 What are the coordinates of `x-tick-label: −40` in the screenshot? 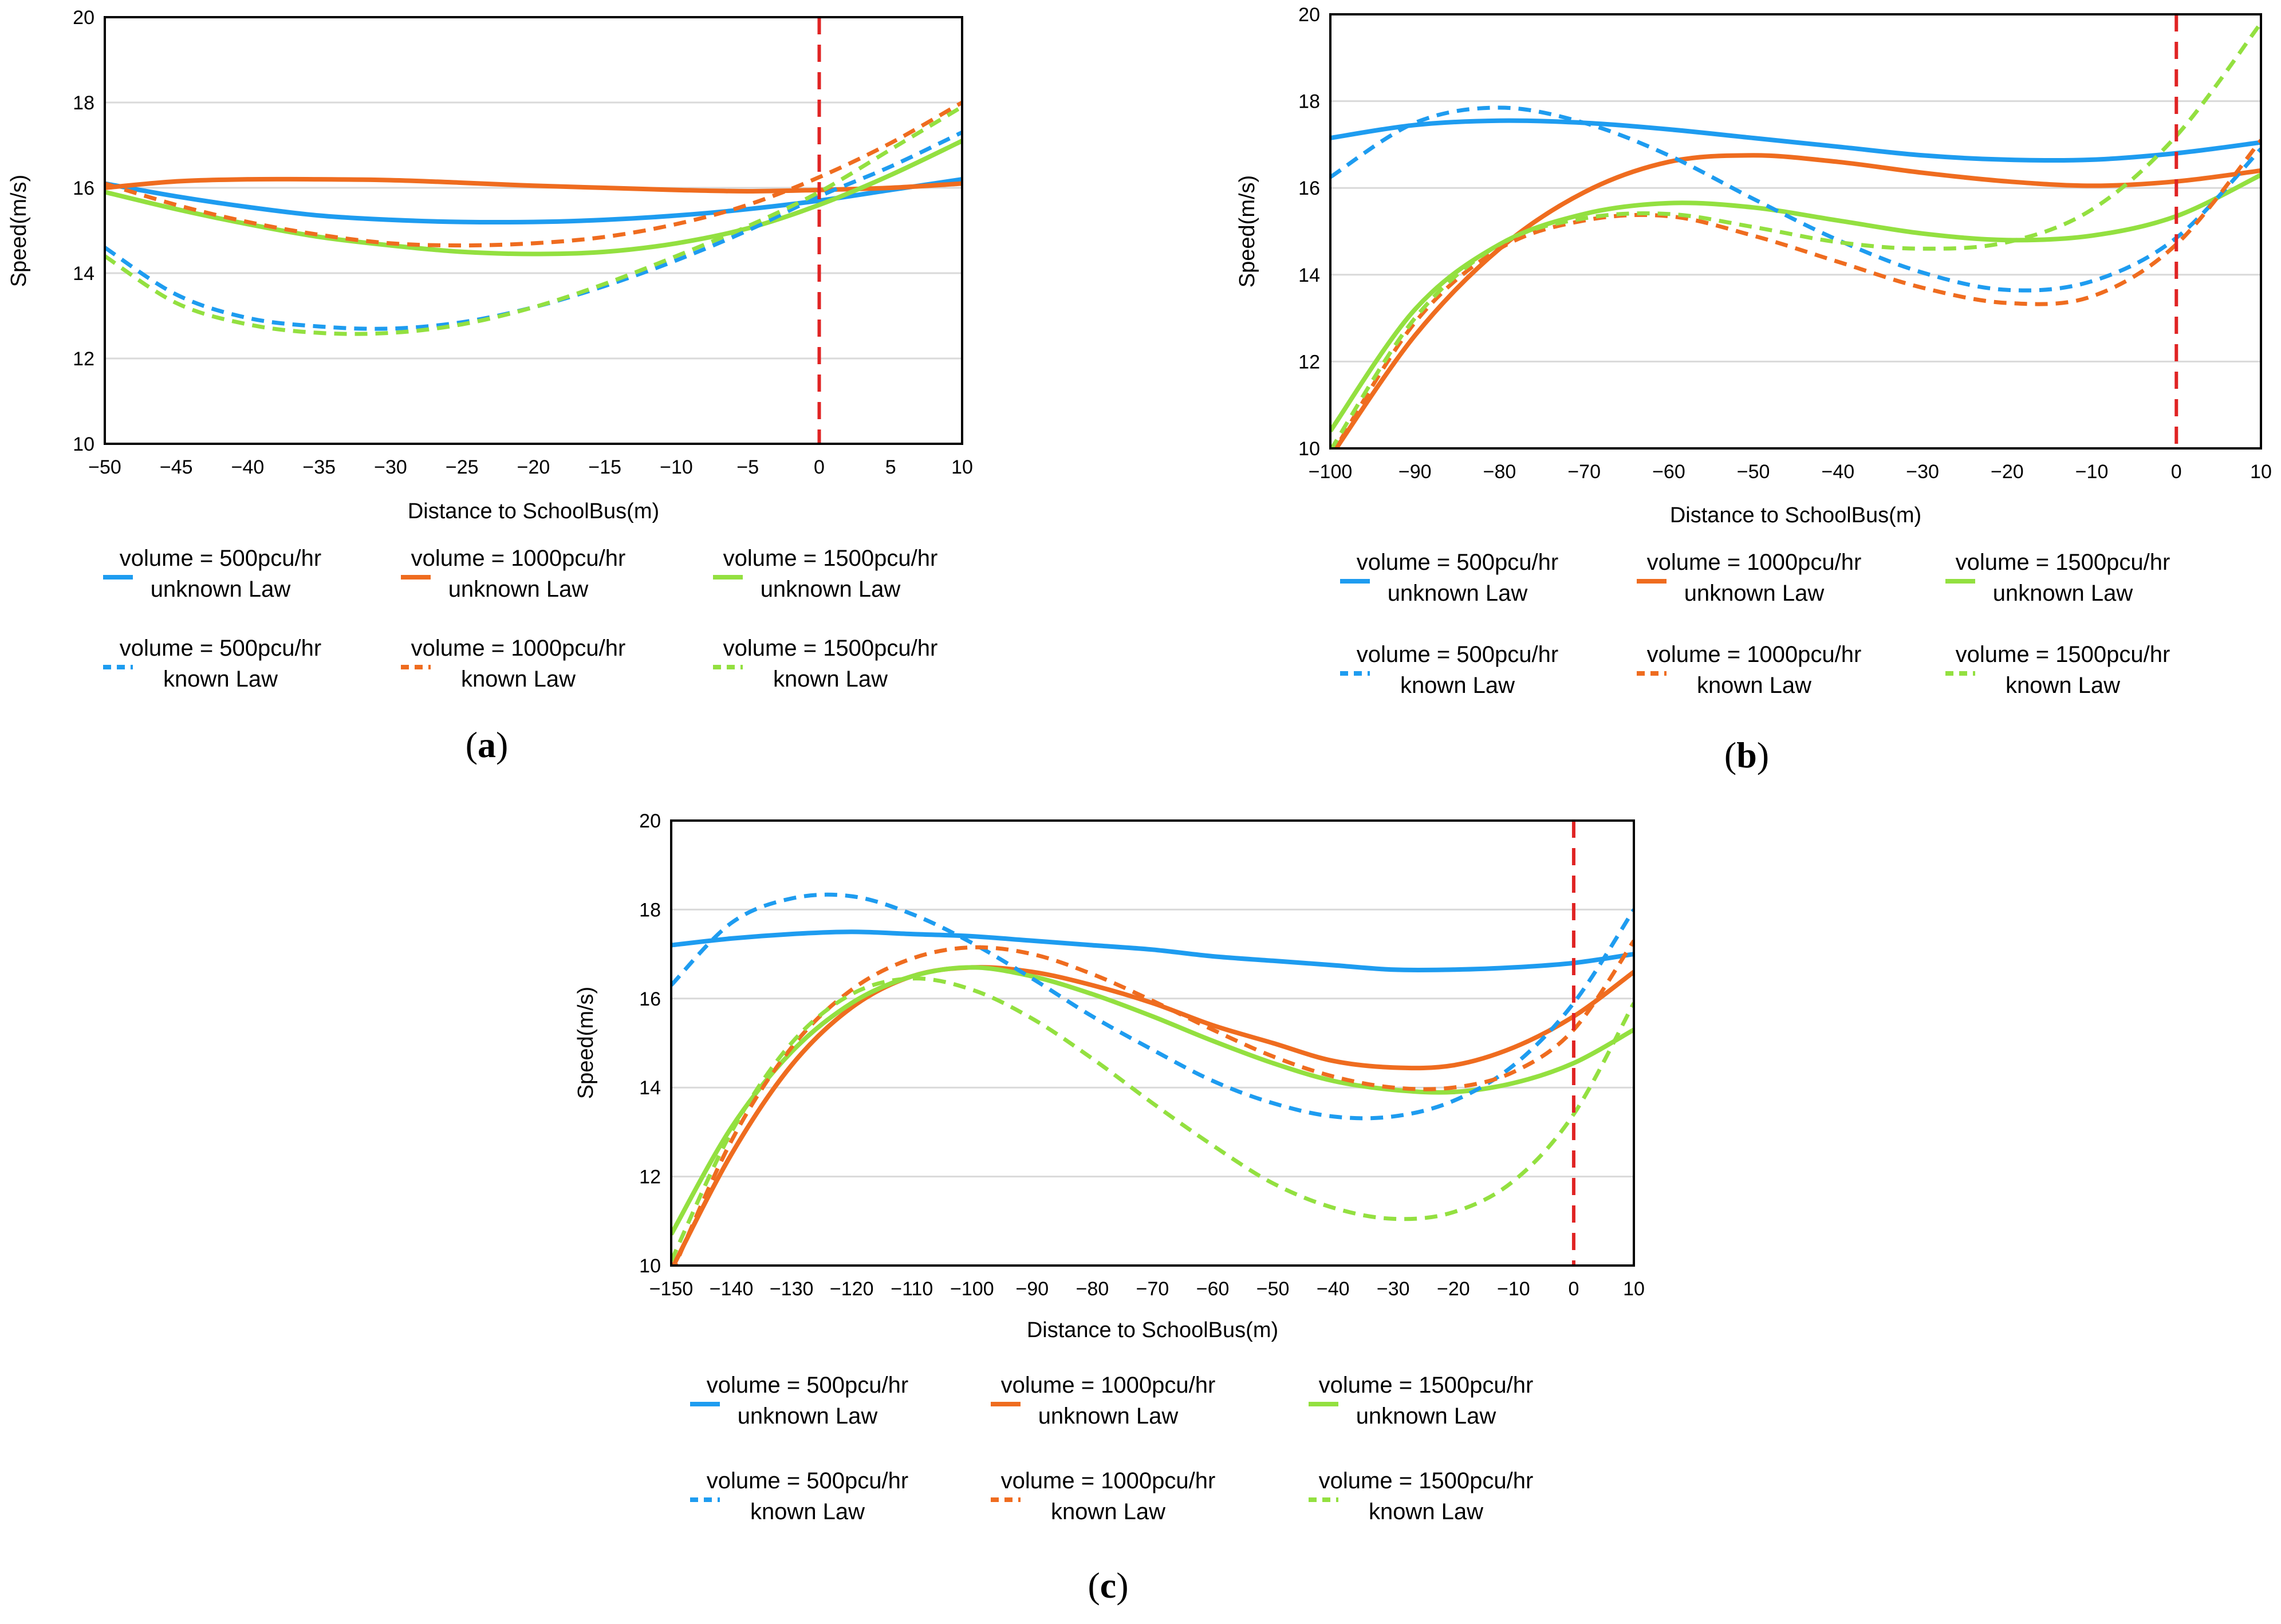 It's located at (248, 467).